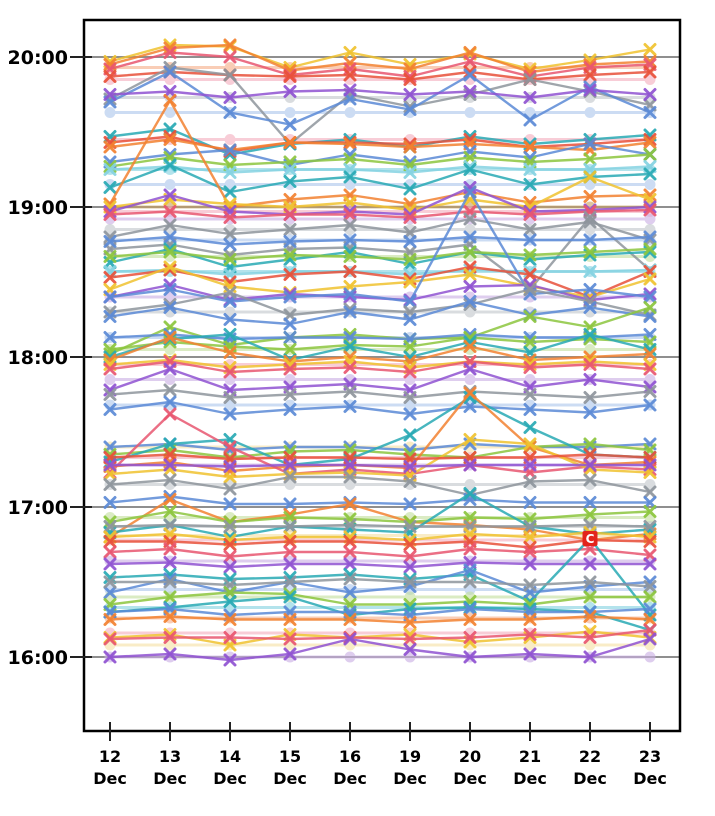  What do you see at coordinates (650, 756) in the screenshot?
I see `x-tick-label-day: 23` at bounding box center [650, 756].